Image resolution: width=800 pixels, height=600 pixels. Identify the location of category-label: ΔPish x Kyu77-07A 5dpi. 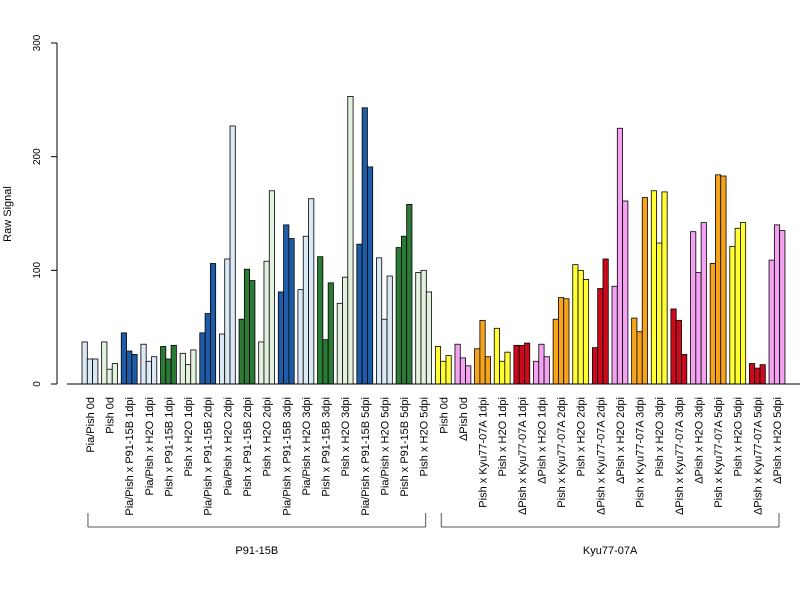
(758, 456).